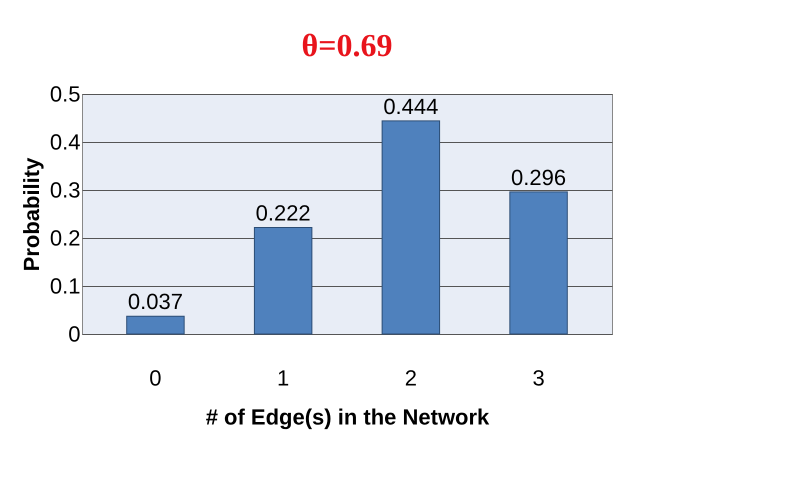 This screenshot has height=478, width=806. Describe the element at coordinates (283, 378) in the screenshot. I see `x-tick-label: 1` at that location.